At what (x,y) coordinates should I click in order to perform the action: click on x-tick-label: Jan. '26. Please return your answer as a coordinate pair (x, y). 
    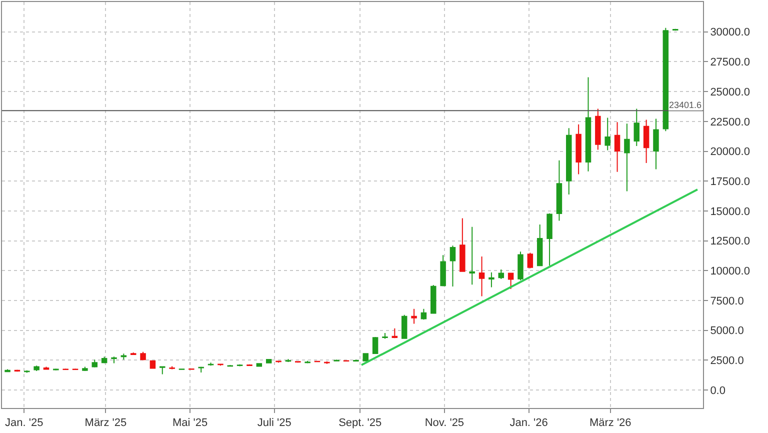
    Looking at the image, I should click on (529, 423).